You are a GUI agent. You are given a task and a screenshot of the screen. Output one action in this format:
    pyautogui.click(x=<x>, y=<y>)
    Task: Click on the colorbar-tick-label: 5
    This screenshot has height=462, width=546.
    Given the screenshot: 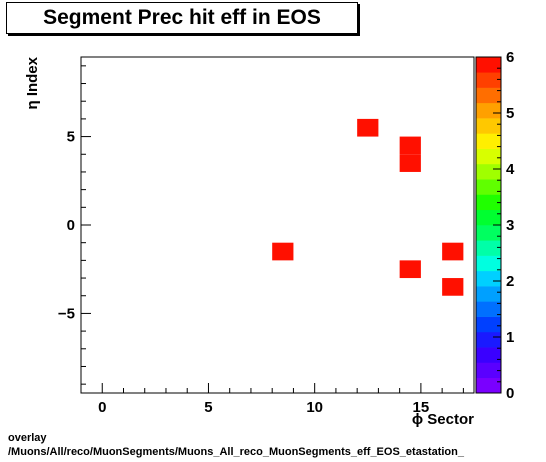 What is the action you would take?
    pyautogui.click(x=510, y=113)
    